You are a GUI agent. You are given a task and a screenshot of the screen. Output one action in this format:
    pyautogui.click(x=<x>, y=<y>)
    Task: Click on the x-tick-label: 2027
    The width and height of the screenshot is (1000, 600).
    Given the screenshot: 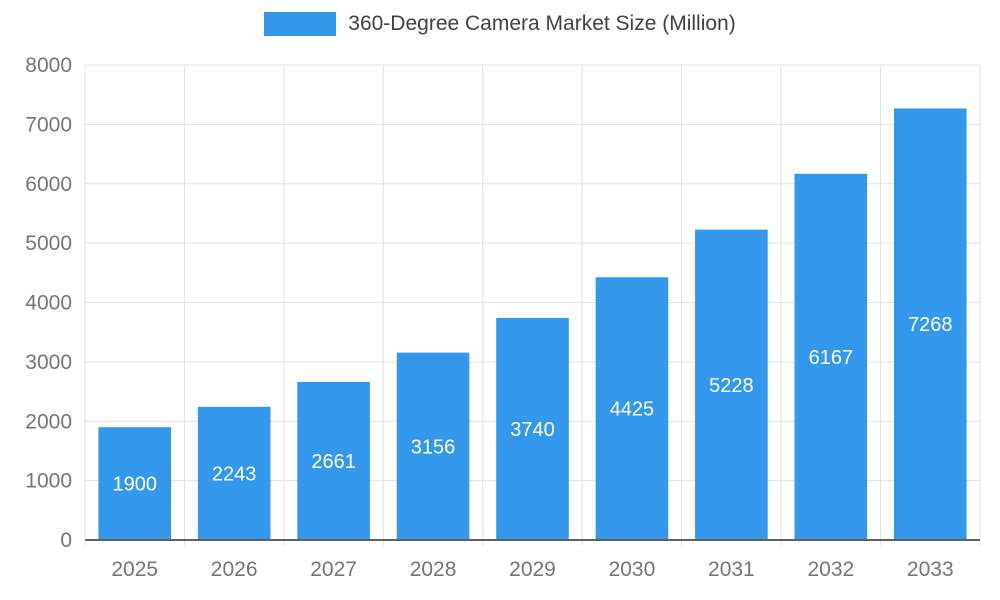 What is the action you would take?
    pyautogui.click(x=333, y=569)
    